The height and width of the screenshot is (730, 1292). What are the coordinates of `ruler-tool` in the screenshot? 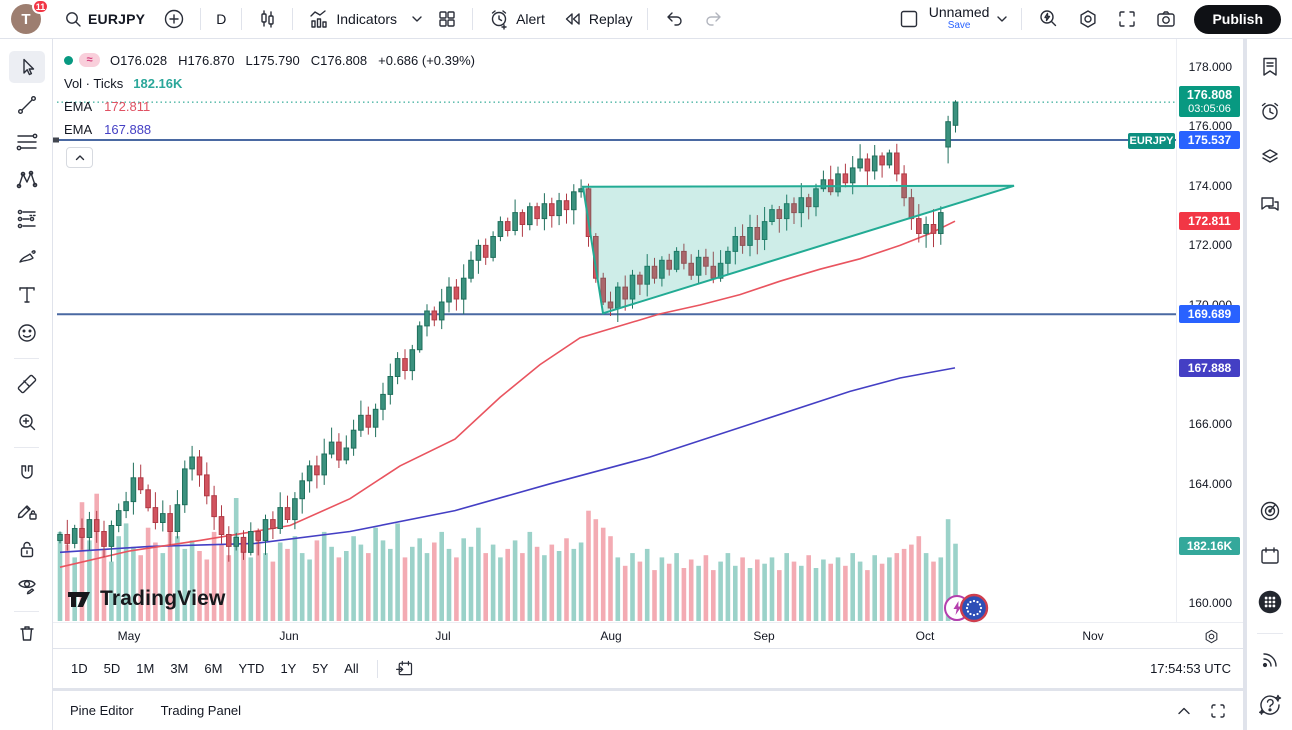 It's located at (27, 384).